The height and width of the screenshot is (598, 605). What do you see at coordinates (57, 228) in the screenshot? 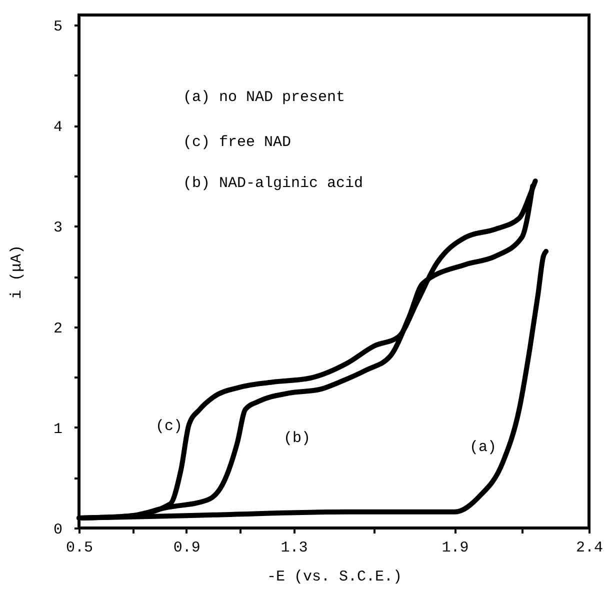
I see `y-tick-label: 3` at bounding box center [57, 228].